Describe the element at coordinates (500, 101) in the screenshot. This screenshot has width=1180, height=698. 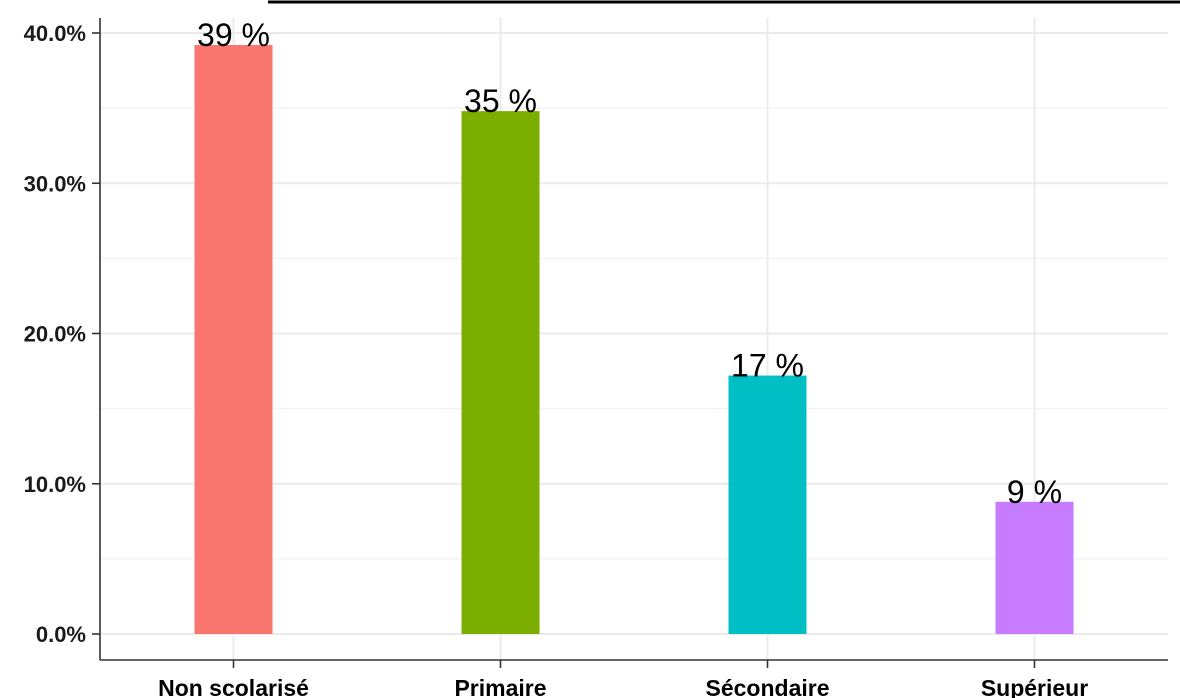
I see `data-label: 35 %` at that location.